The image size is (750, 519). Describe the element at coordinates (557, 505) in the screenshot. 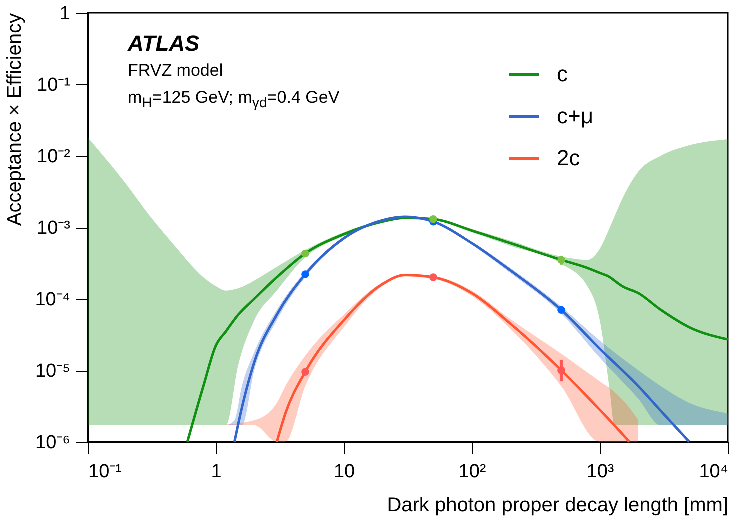

I see `x-axis-title: Dark photon proper decay length [mm]` at that location.